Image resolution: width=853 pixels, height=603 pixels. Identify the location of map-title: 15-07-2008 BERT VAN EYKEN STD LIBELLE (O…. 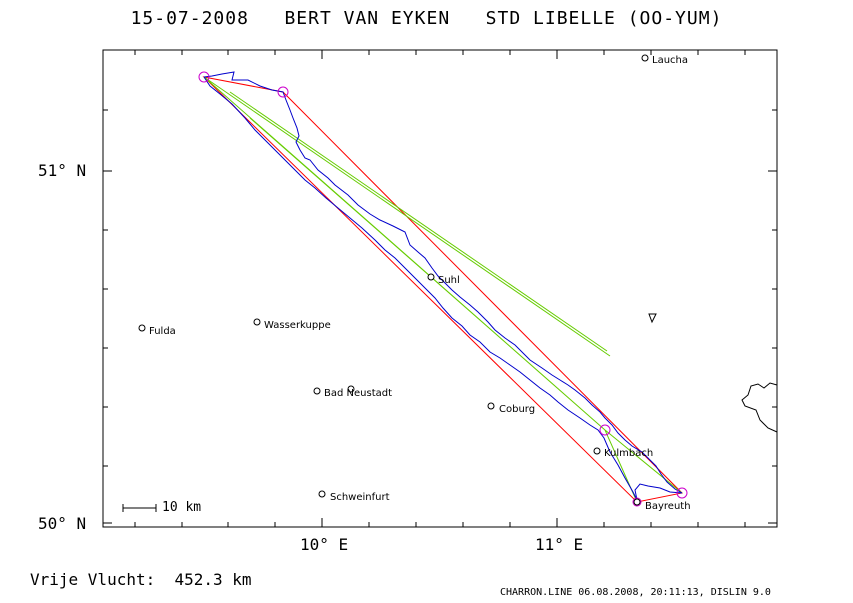
(426, 18).